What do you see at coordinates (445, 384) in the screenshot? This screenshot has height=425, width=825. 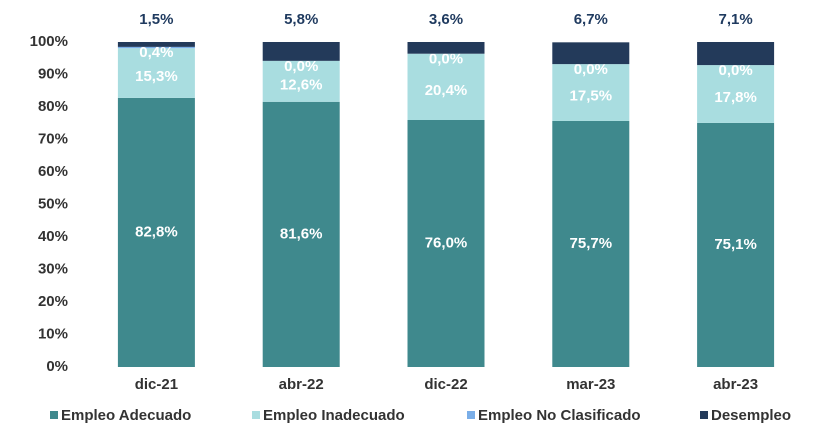 I see `x-tick-label: dic-22` at bounding box center [445, 384].